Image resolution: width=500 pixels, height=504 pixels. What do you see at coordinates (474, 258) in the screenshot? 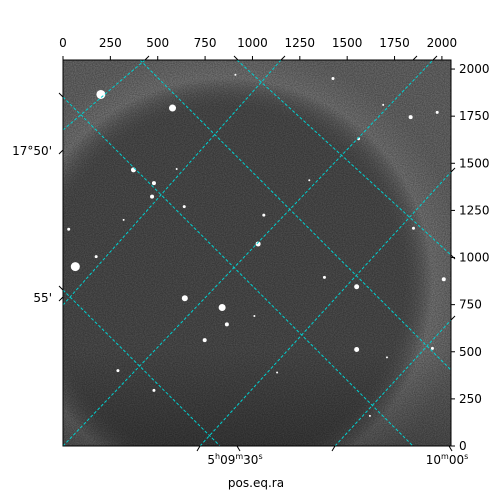
I see `right-tick-label: 1000` at bounding box center [474, 258].